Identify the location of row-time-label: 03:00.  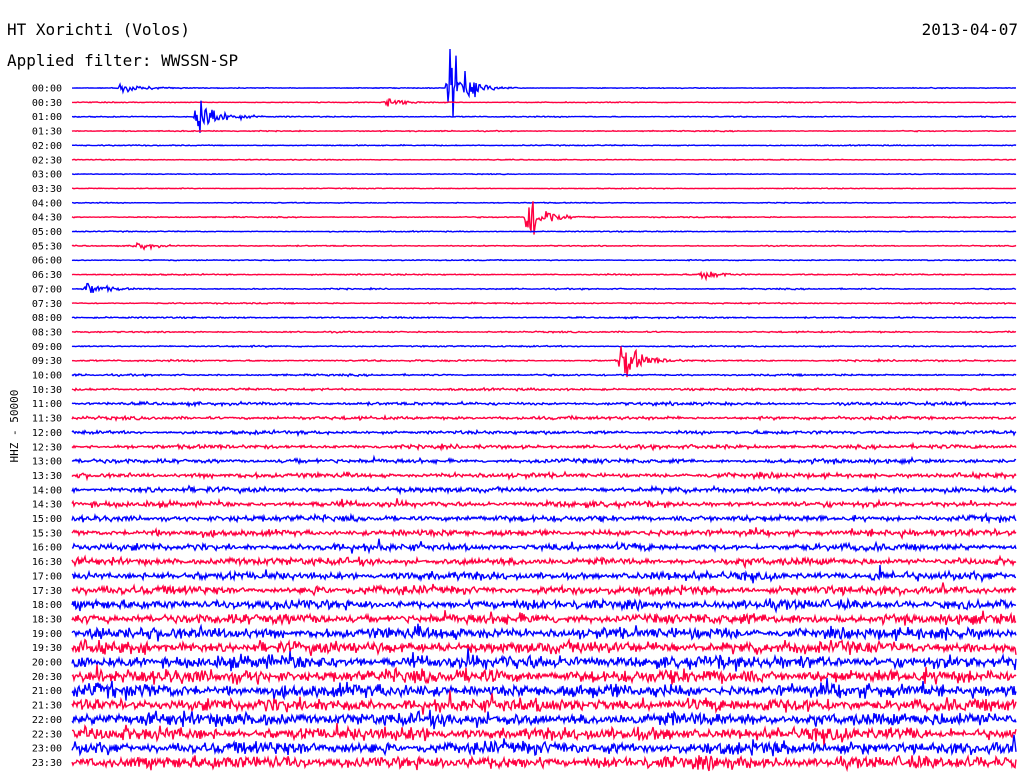
(47, 175).